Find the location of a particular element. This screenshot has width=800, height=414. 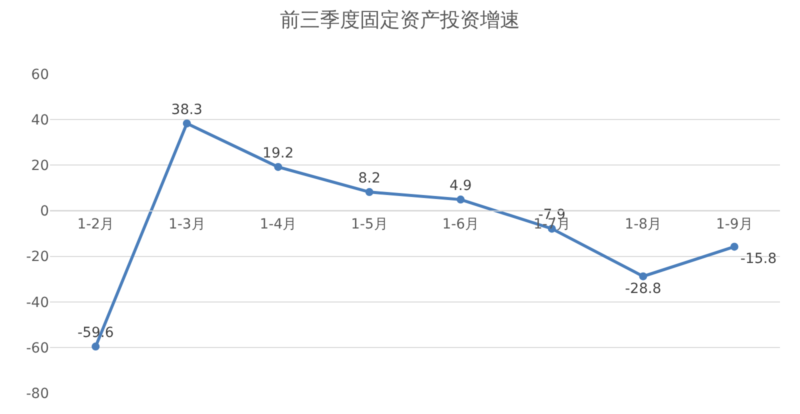

y-tick-label: -80 is located at coordinates (37, 394).